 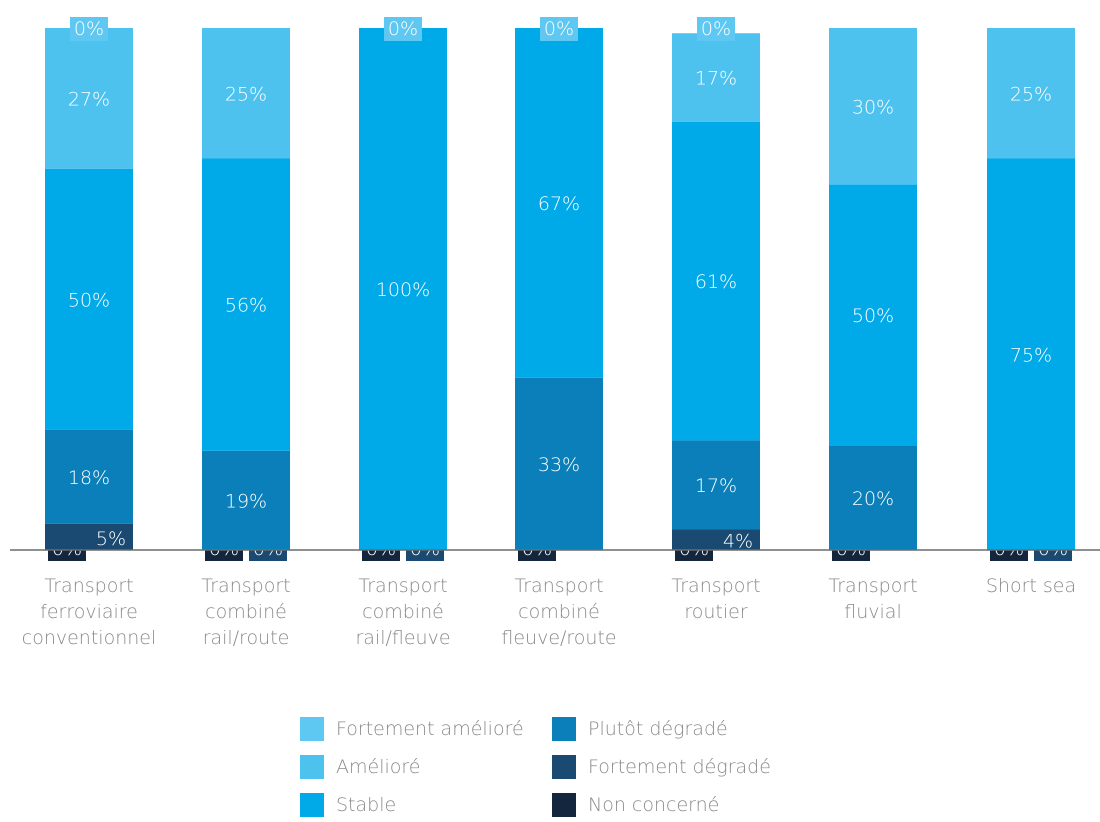 What do you see at coordinates (89, 612) in the screenshot?
I see `category-label: Transport ferroviaire conventionnel` at bounding box center [89, 612].